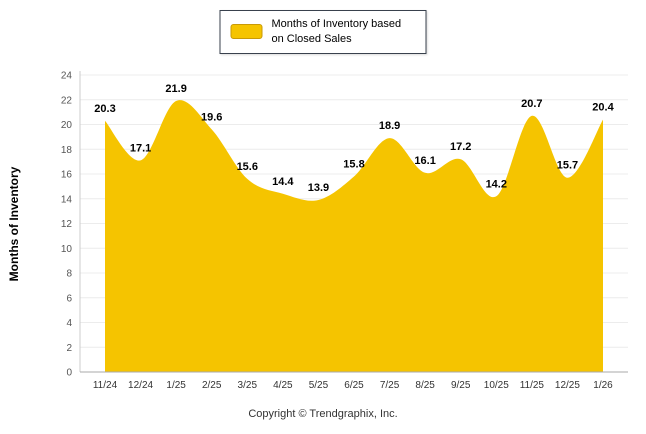 This screenshot has width=646, height=434. What do you see at coordinates (283, 385) in the screenshot?
I see `x-tick-label: 4/25` at bounding box center [283, 385].